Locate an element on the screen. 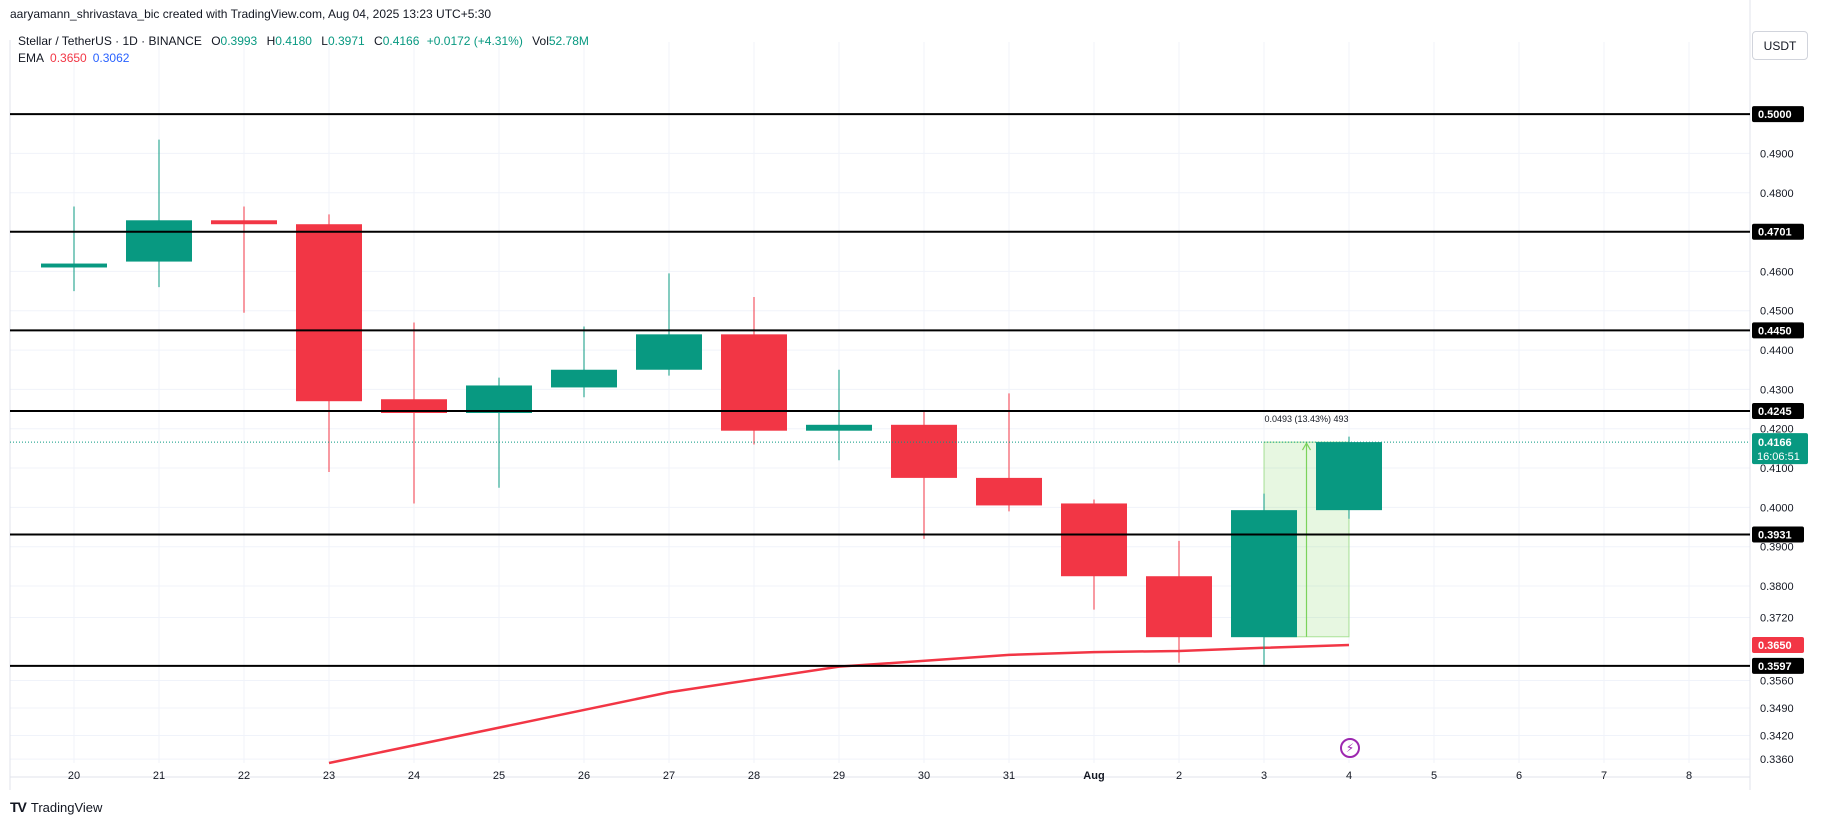  level-price-tag: 0.5000 is located at coordinates (1778, 114).